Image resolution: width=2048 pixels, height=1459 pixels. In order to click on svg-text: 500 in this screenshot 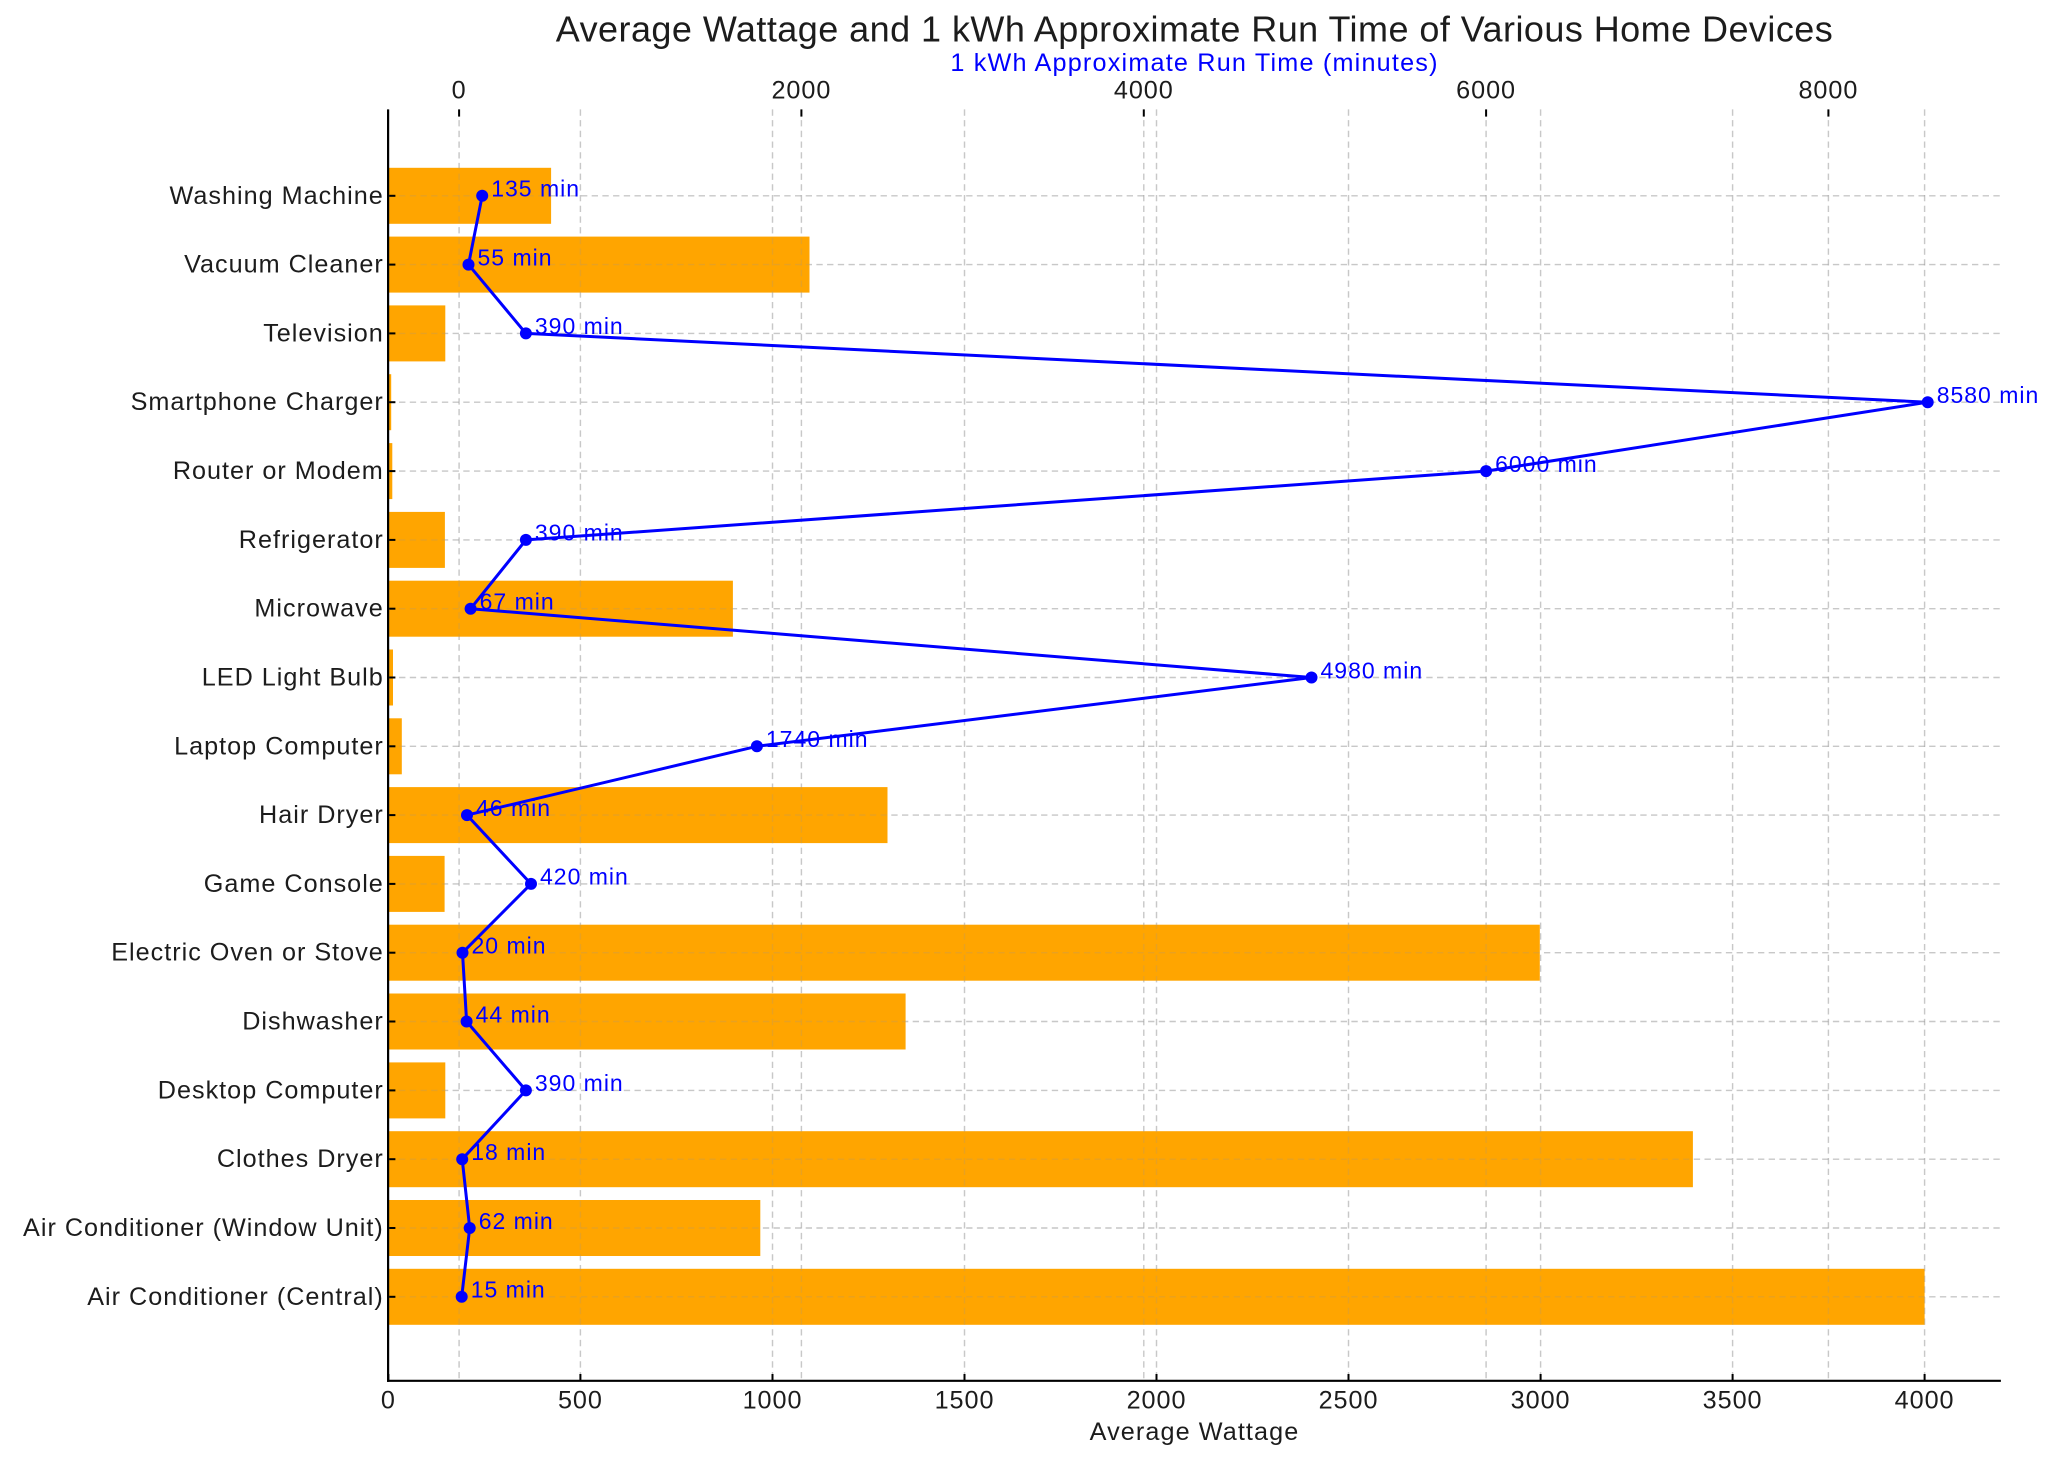, I will do `click(580, 1400)`.